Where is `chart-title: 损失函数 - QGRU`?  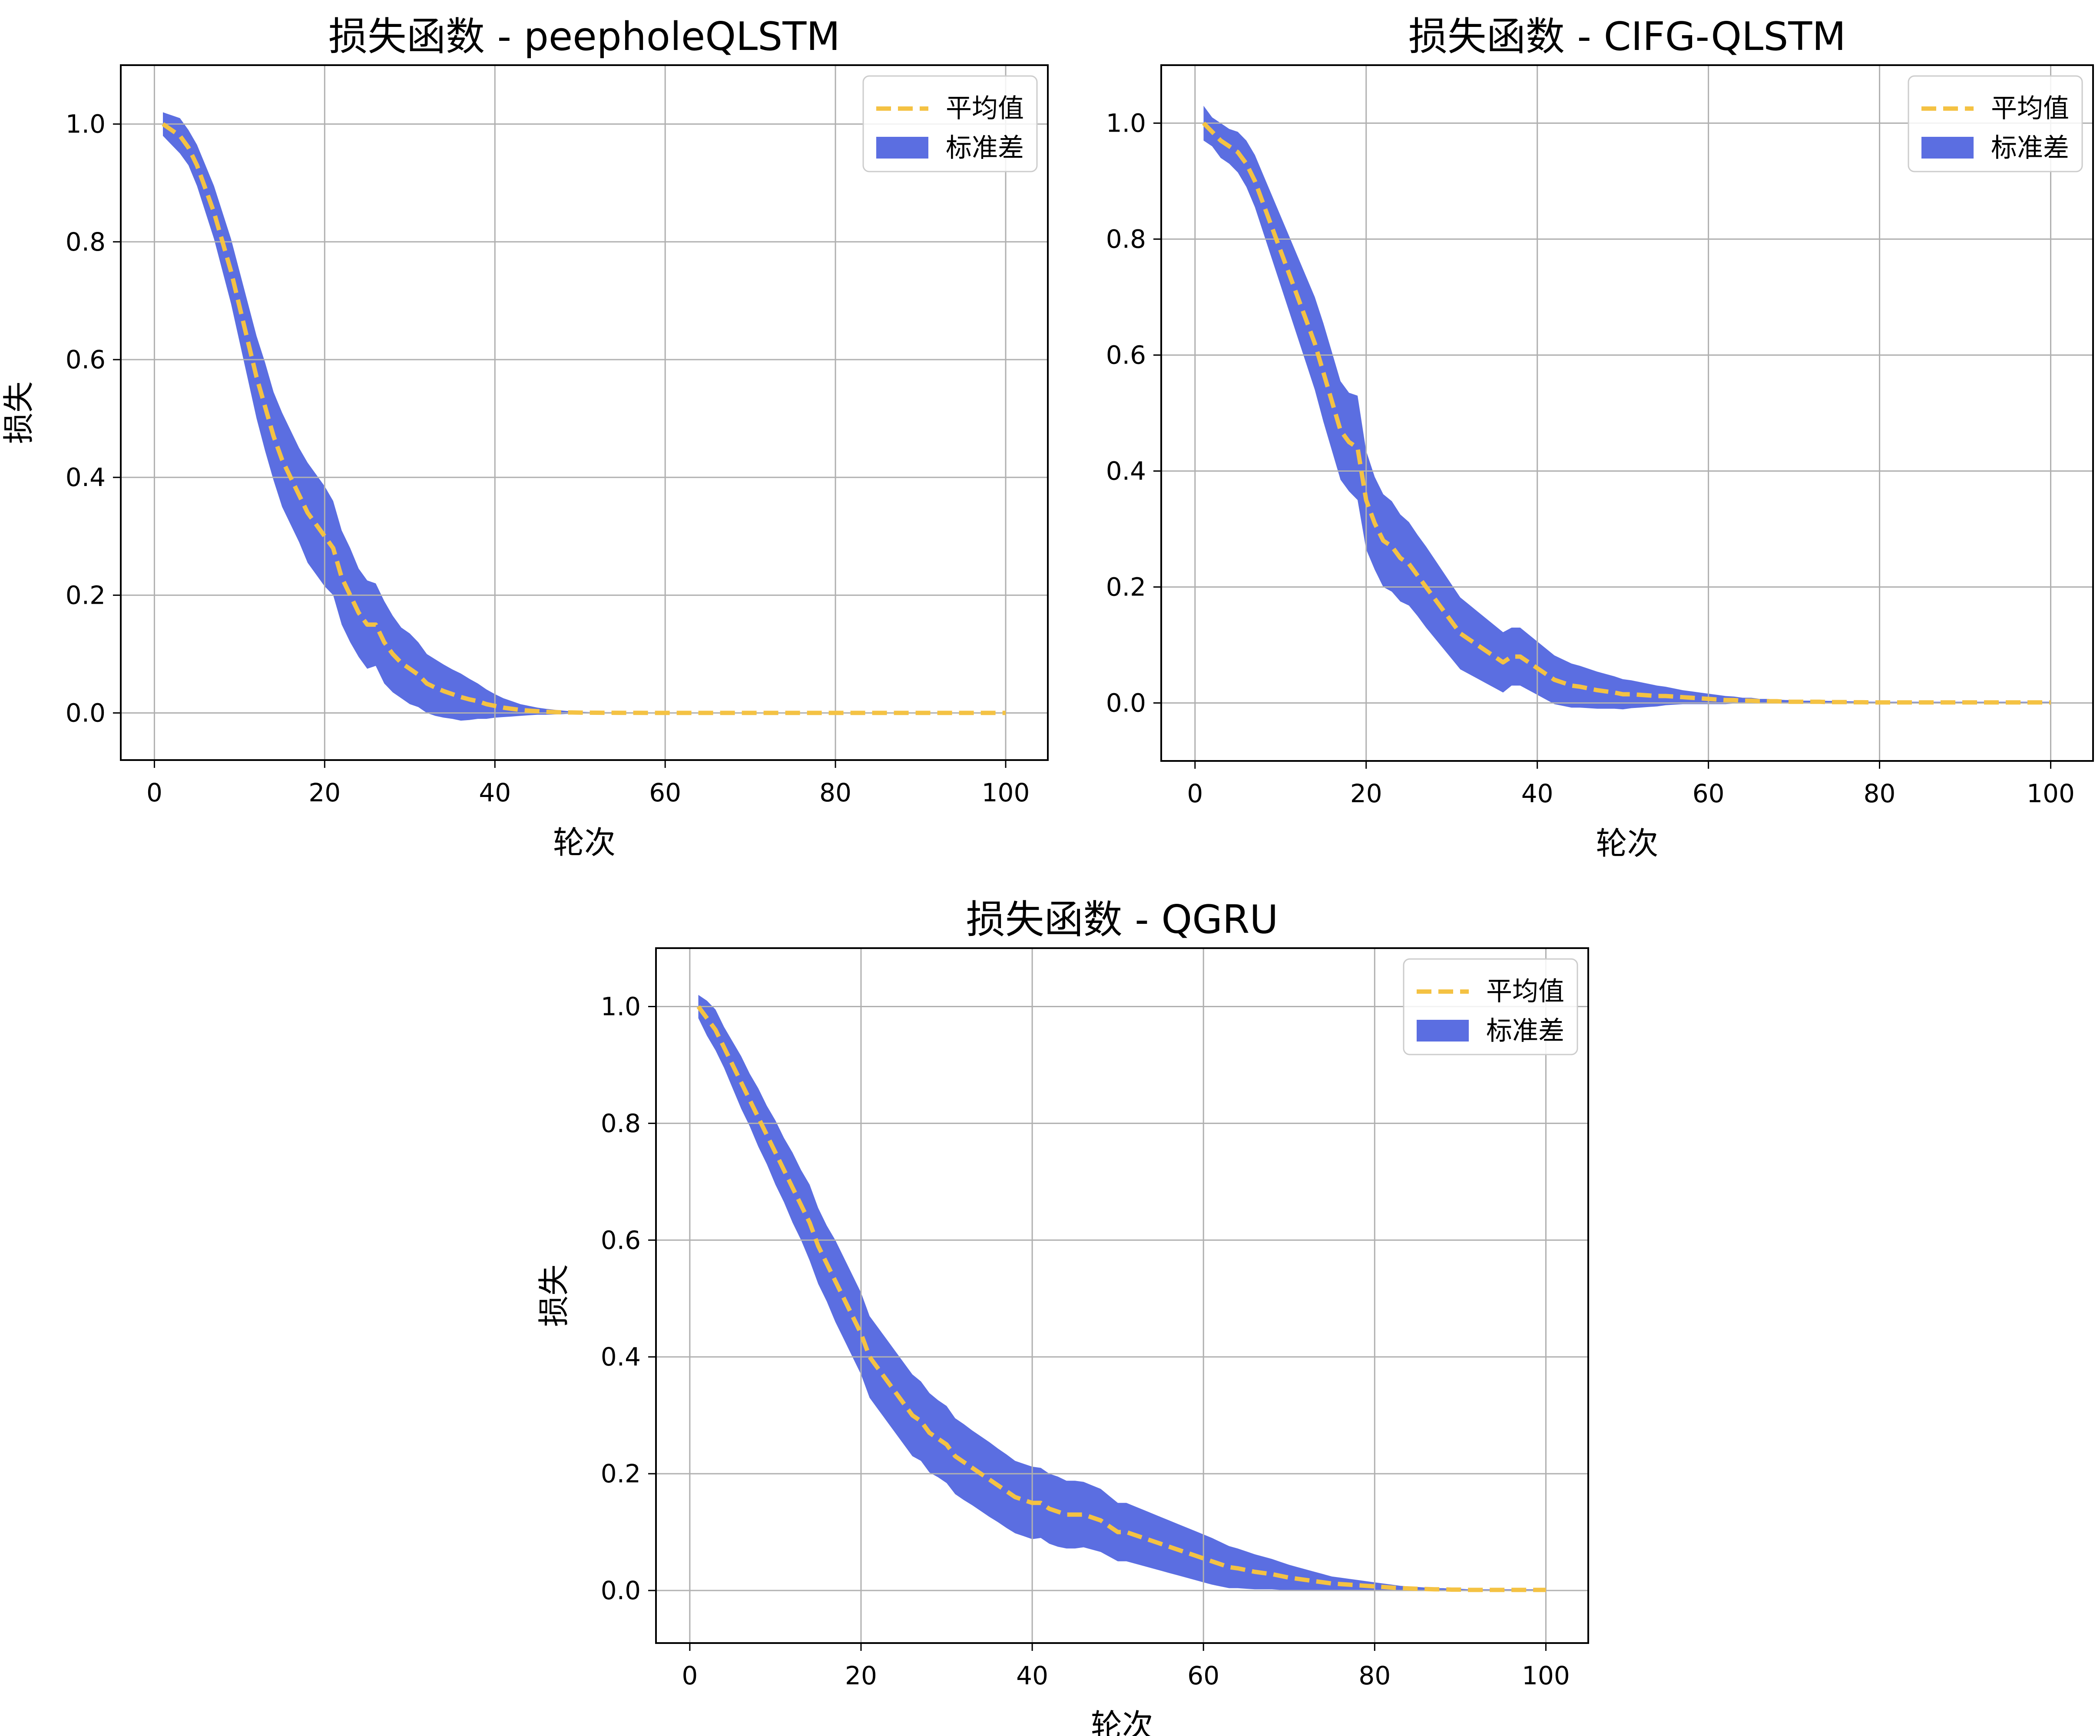 chart-title: 损失函数 - QGRU is located at coordinates (1122, 919).